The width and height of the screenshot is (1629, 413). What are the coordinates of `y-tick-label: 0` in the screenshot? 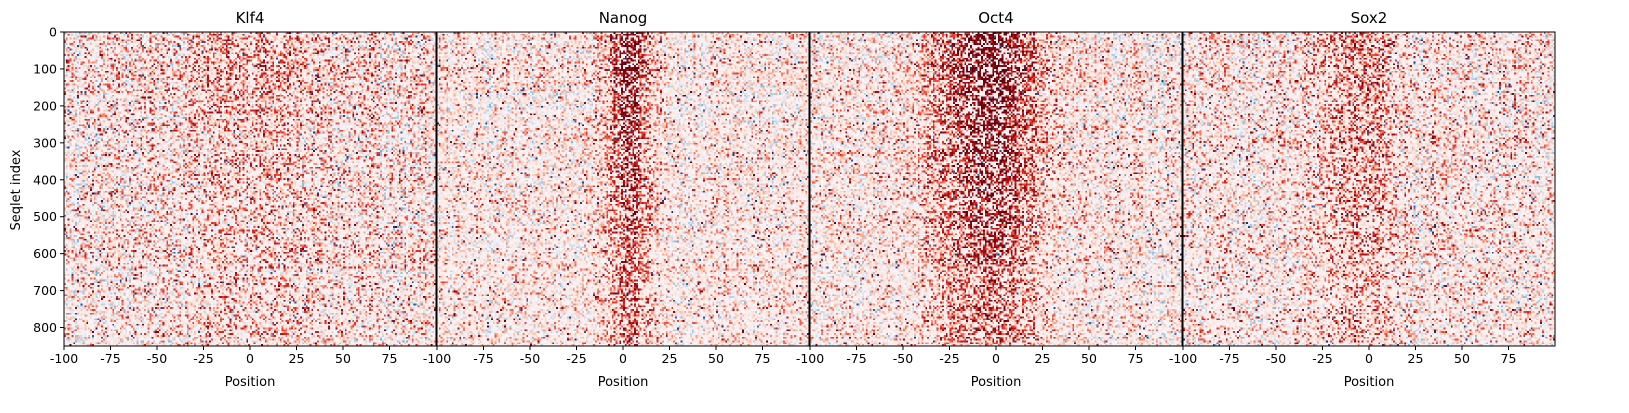 It's located at (53, 32).